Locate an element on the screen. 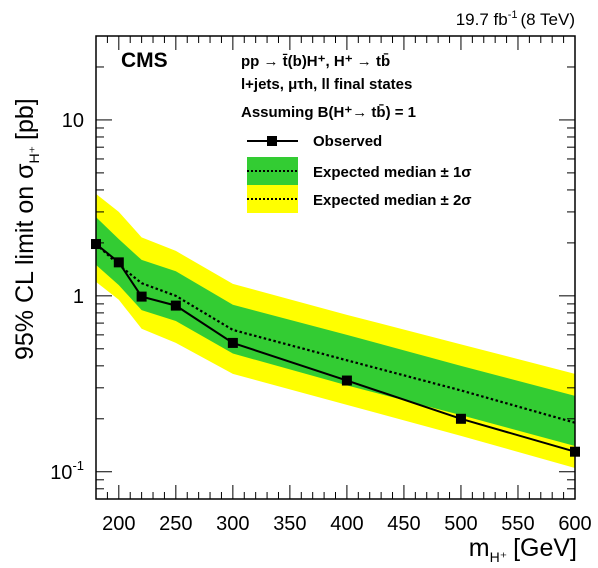  lumi-exponent: -1 is located at coordinates (513, 15).